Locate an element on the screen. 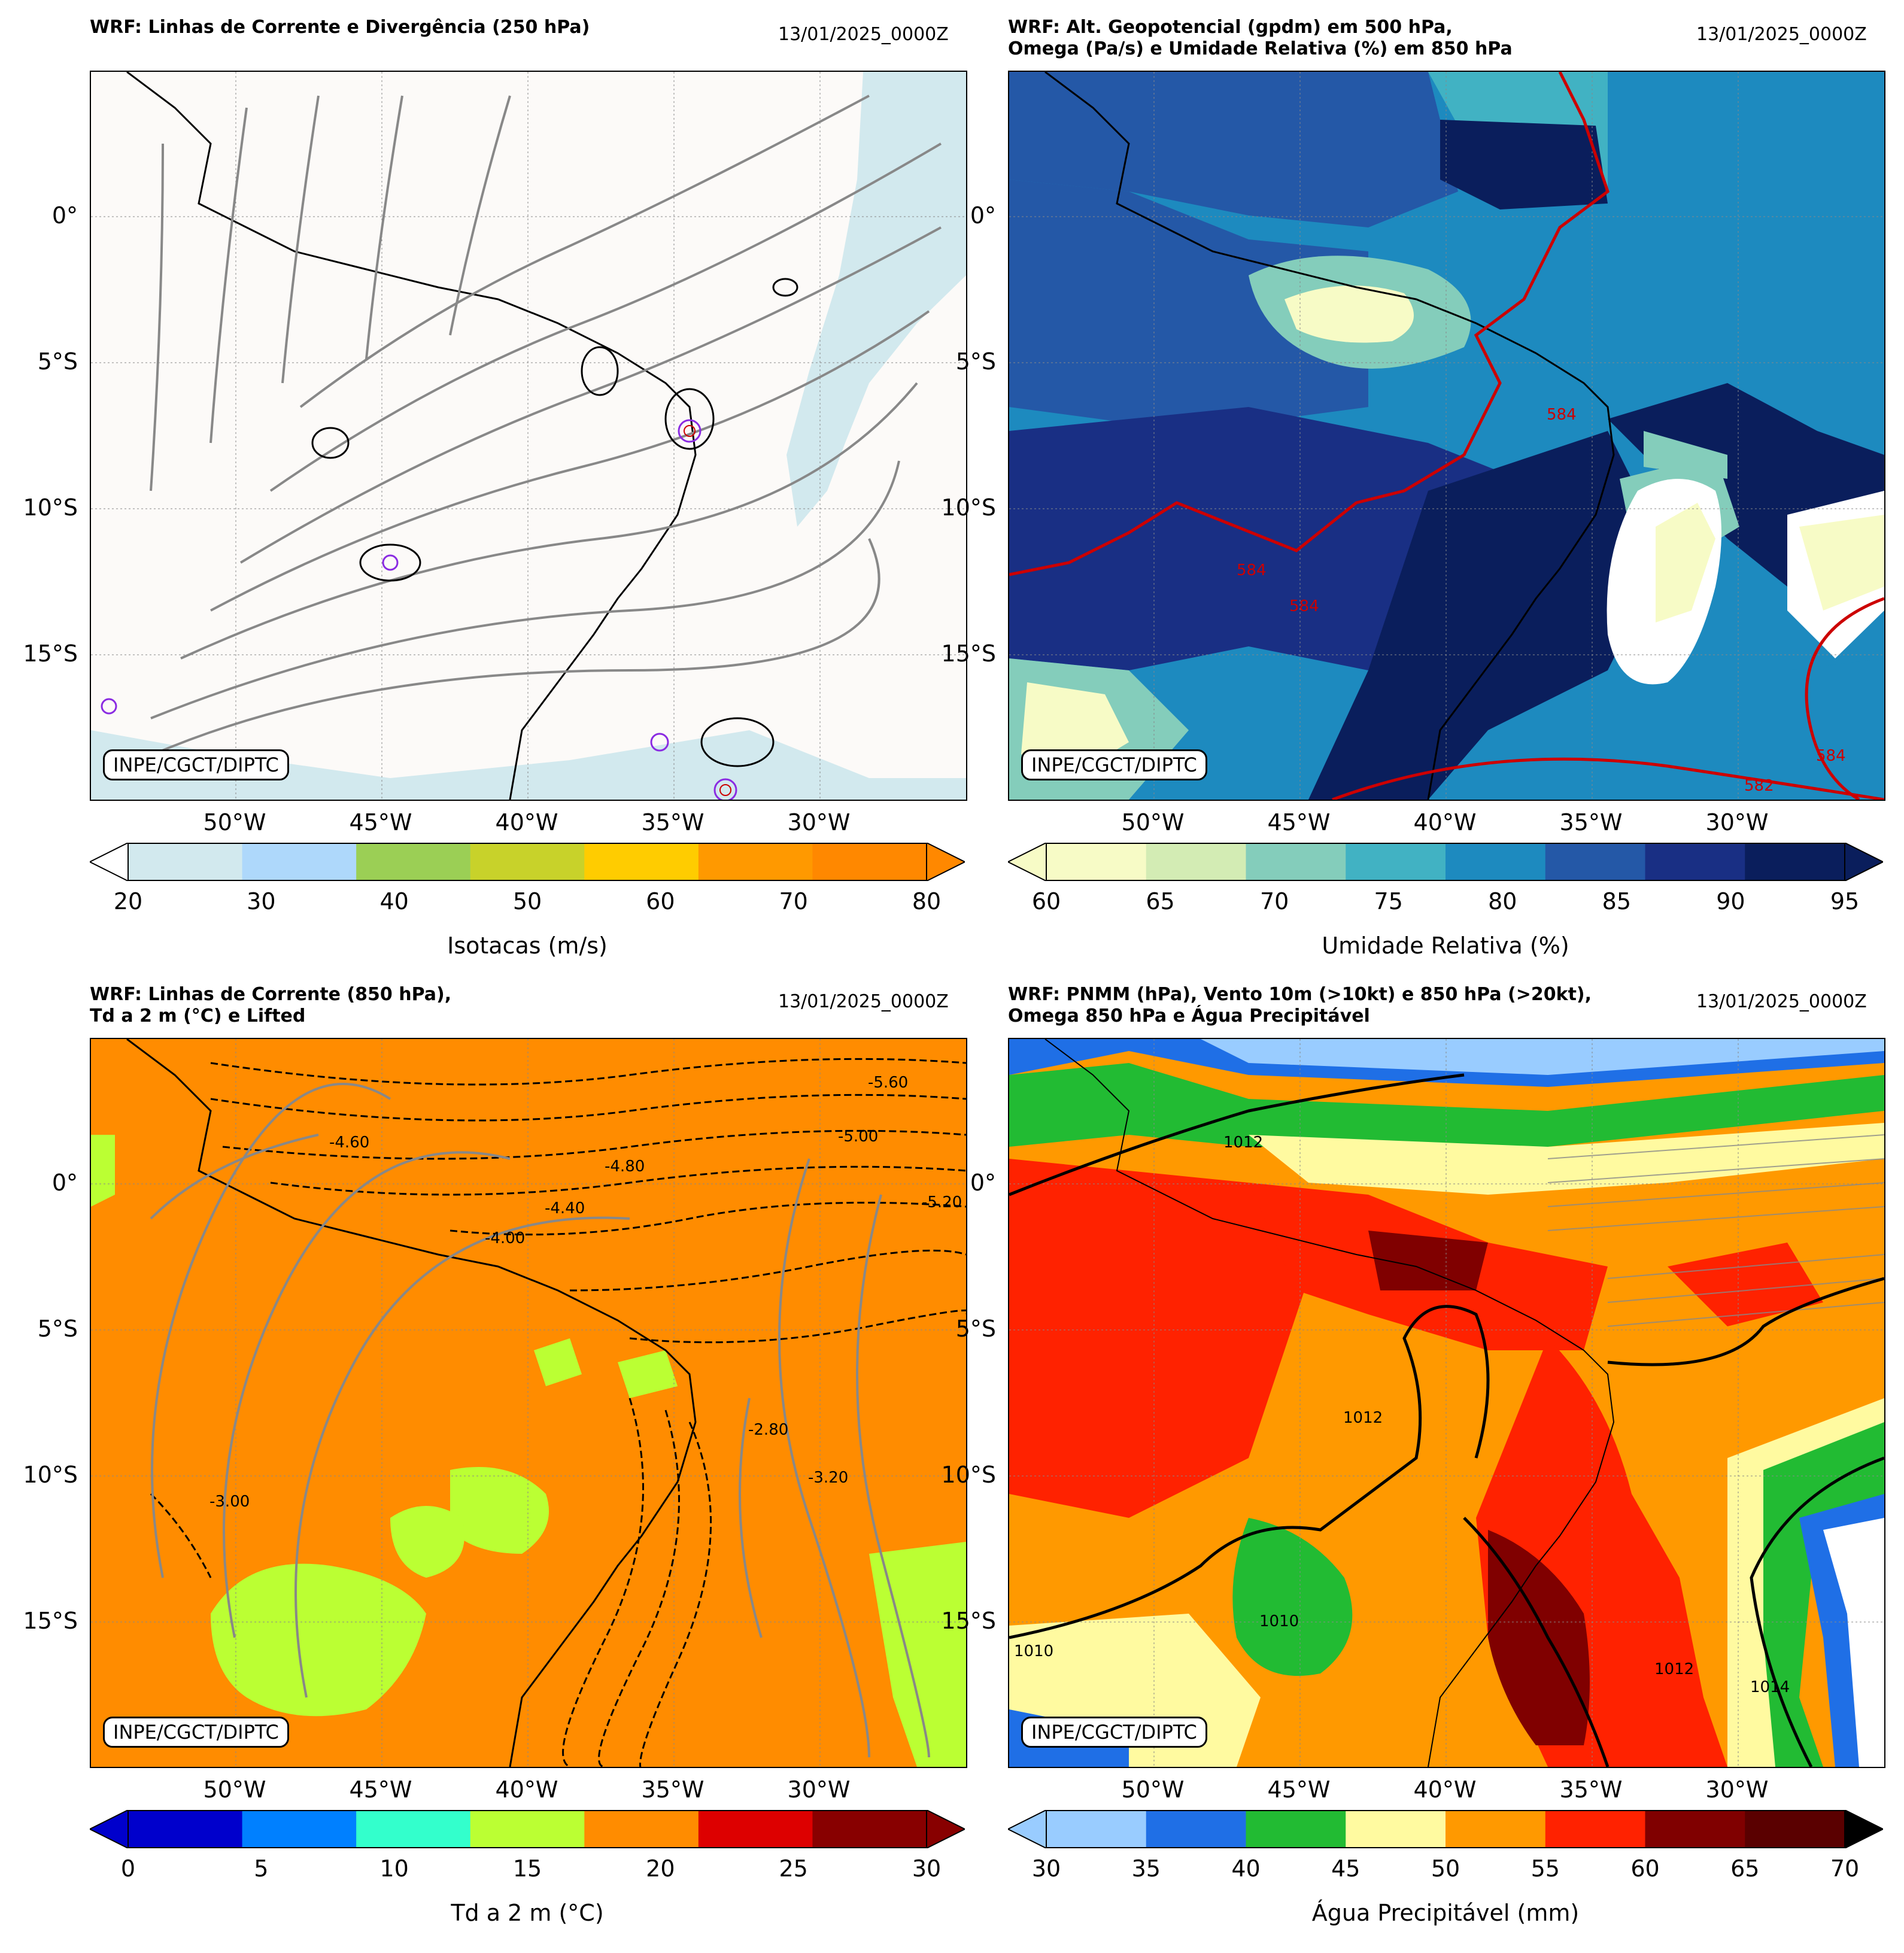 The width and height of the screenshot is (1904, 1953). colorbar-tick-label: 35 is located at coordinates (1146, 1868).